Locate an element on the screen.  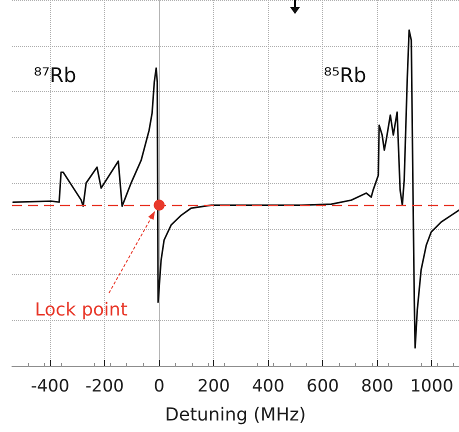
x-tick-label: -200 is located at coordinates (104, 386).